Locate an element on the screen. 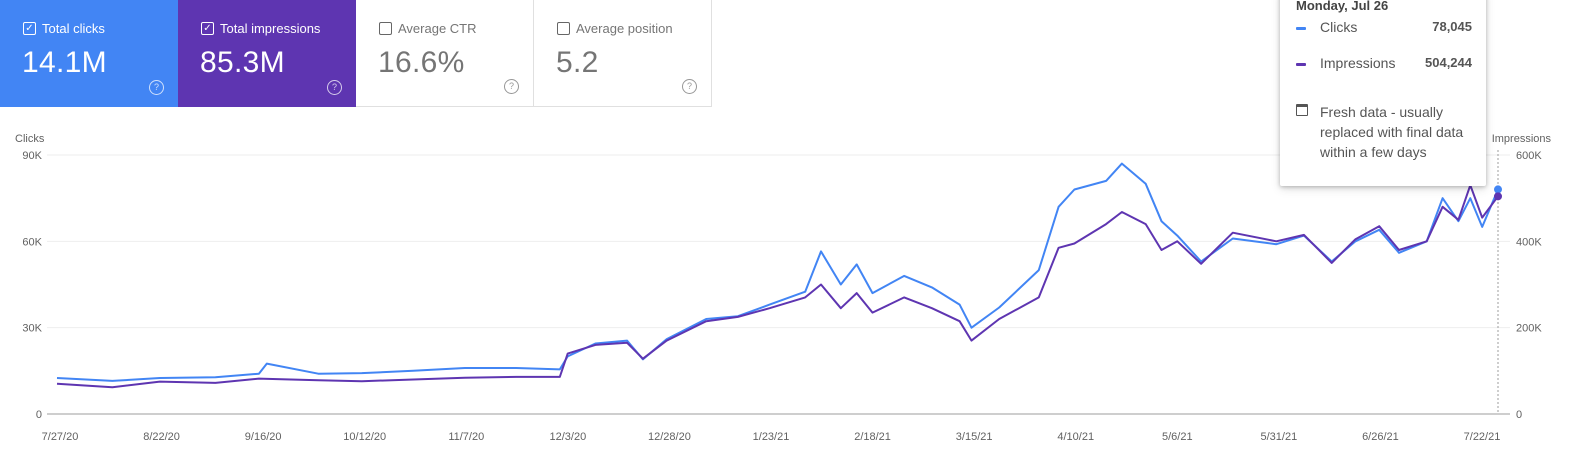 The image size is (1576, 472). calendar-icon is located at coordinates (1302, 110).